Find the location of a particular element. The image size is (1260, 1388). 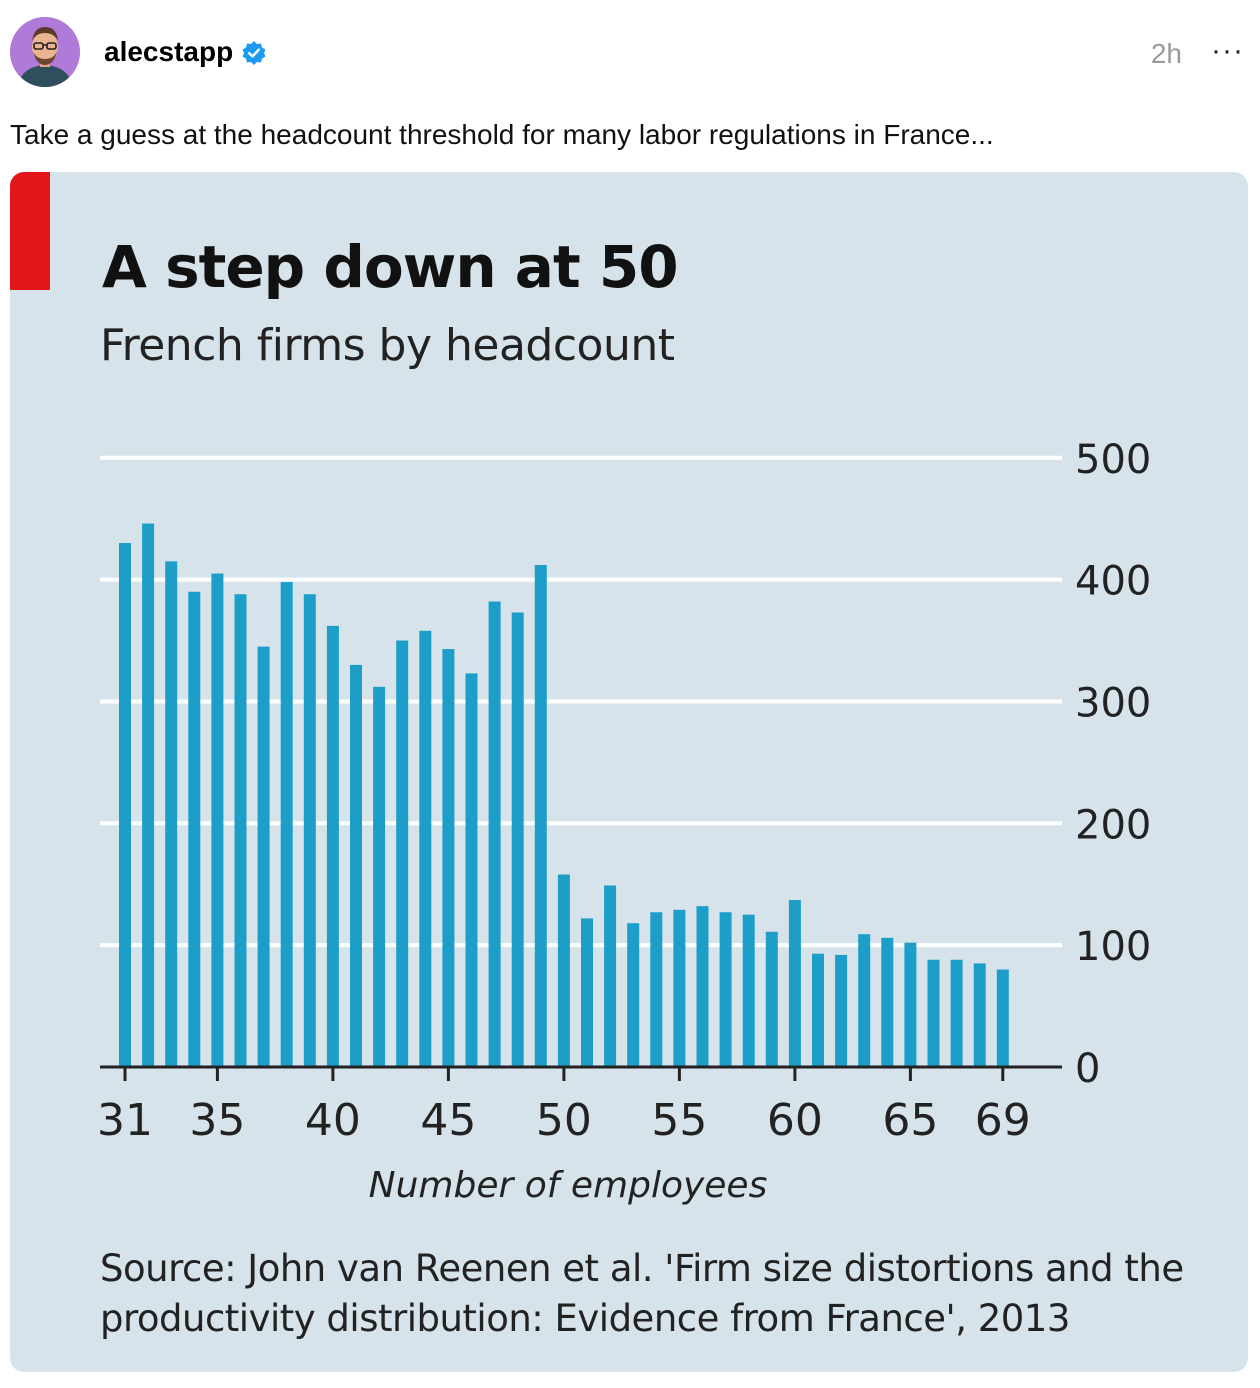

x-tick-label: 40 is located at coordinates (333, 1120).